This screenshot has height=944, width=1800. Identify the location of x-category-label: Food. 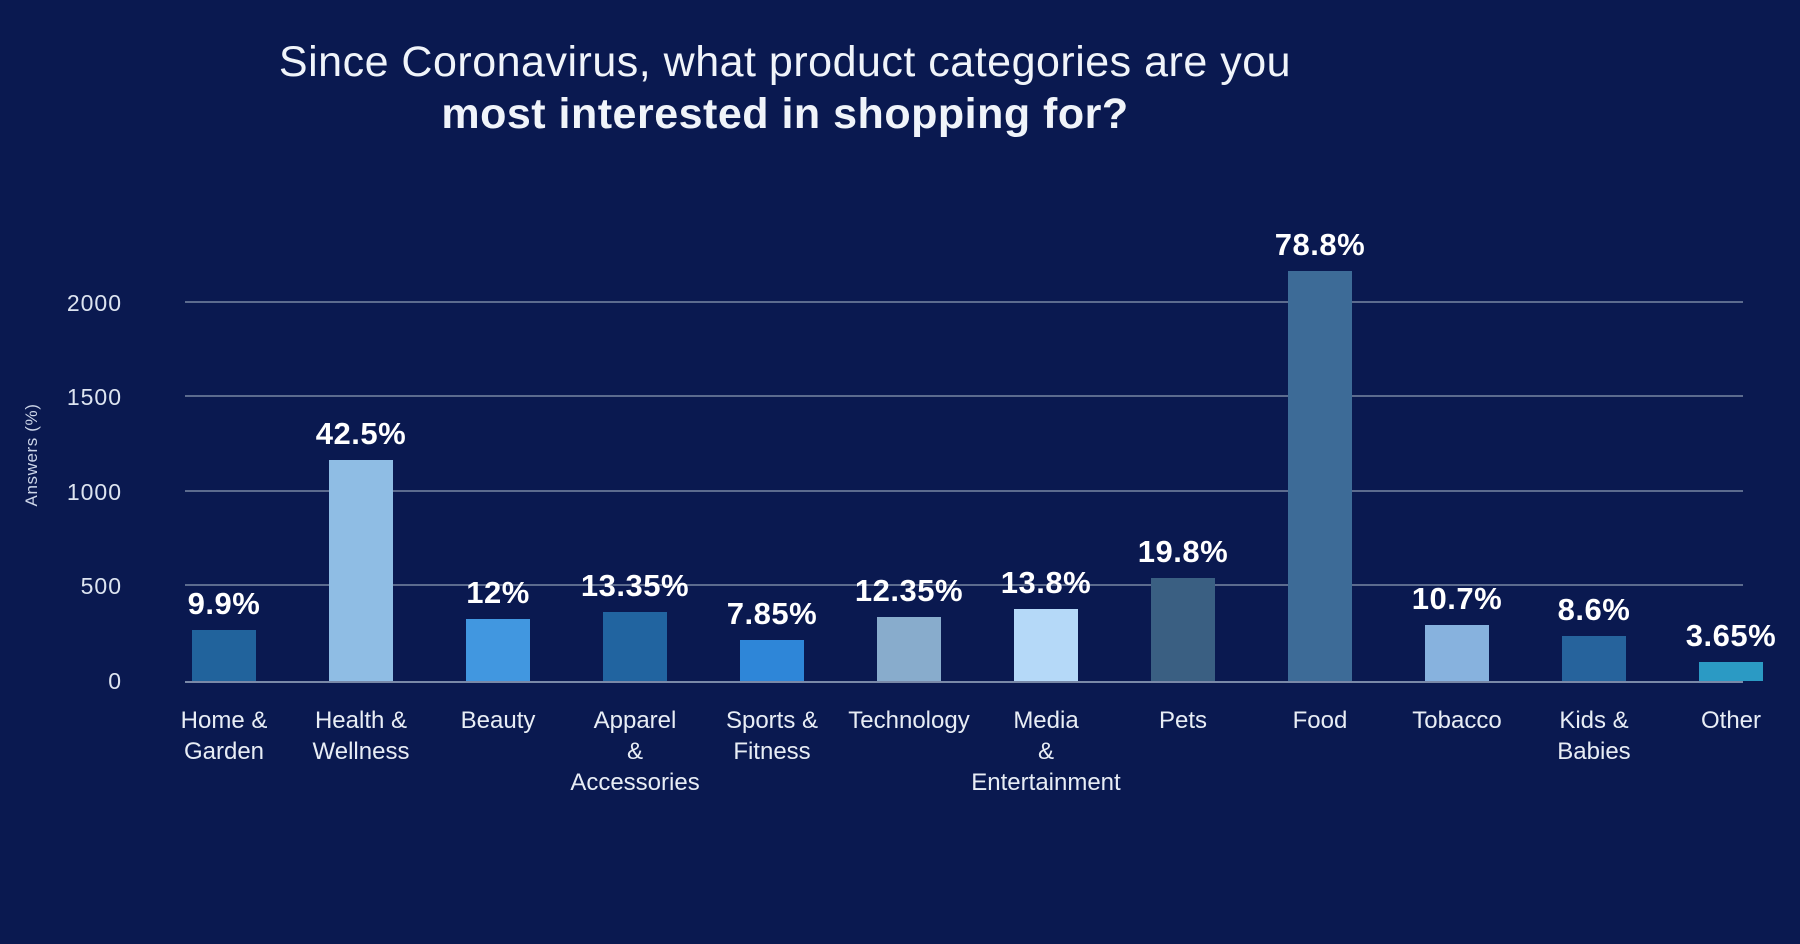
(1320, 720).